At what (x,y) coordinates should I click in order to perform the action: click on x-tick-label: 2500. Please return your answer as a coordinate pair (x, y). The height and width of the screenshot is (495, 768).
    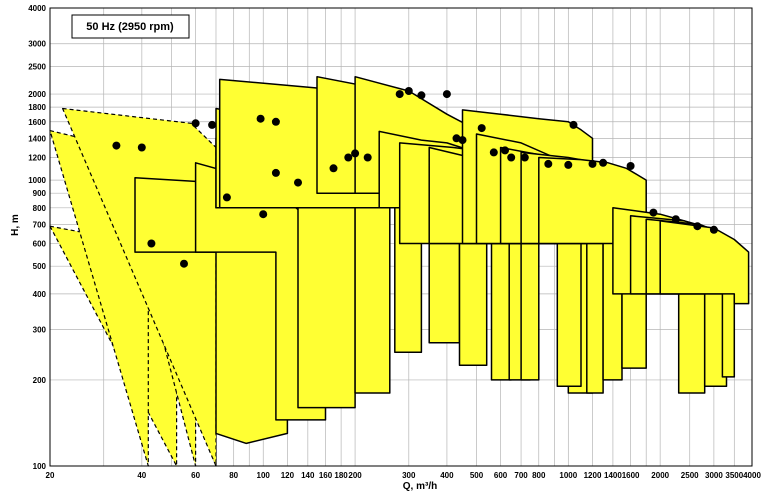
    Looking at the image, I should click on (690, 475).